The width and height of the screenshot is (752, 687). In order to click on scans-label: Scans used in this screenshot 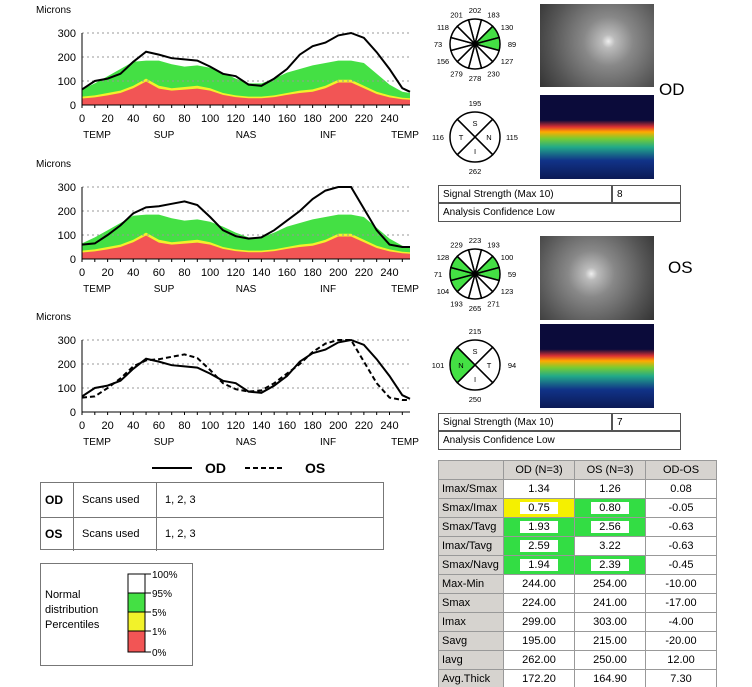, I will do `click(115, 500)`.